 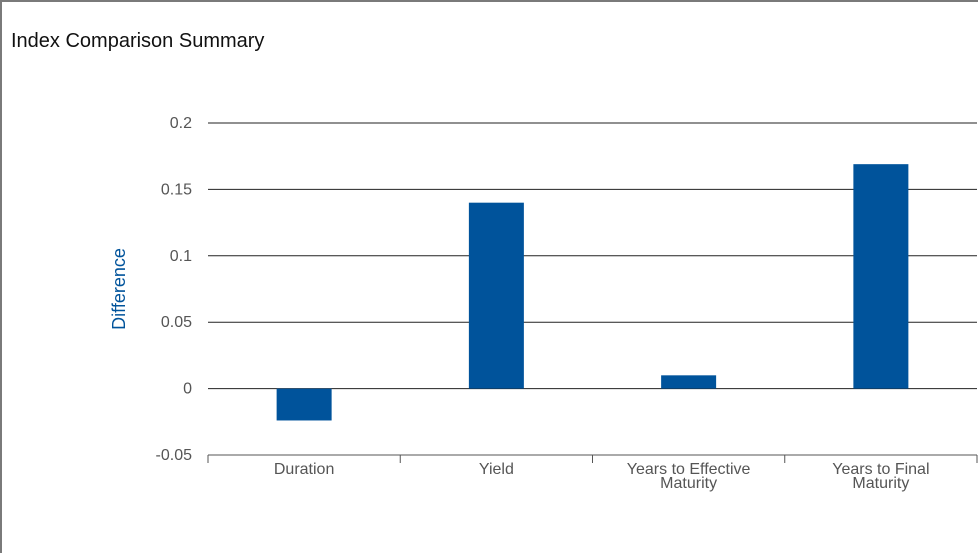 What do you see at coordinates (174, 455) in the screenshot?
I see `y-tick-label: -0.05` at bounding box center [174, 455].